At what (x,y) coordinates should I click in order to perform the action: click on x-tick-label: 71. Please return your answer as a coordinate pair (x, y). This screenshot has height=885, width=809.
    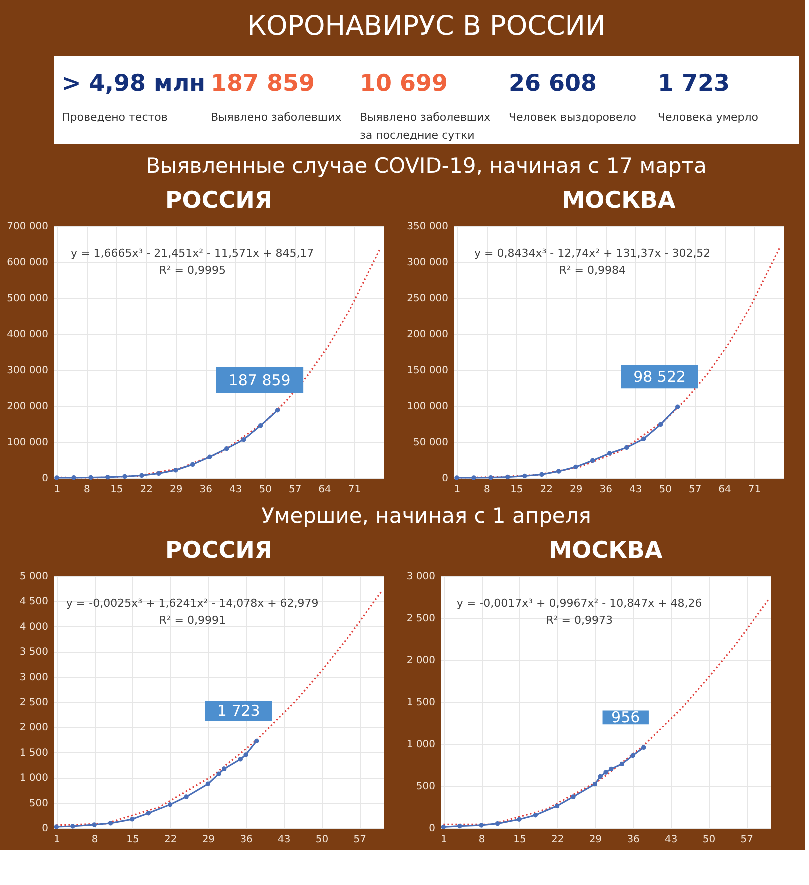
    Looking at the image, I should click on (755, 490).